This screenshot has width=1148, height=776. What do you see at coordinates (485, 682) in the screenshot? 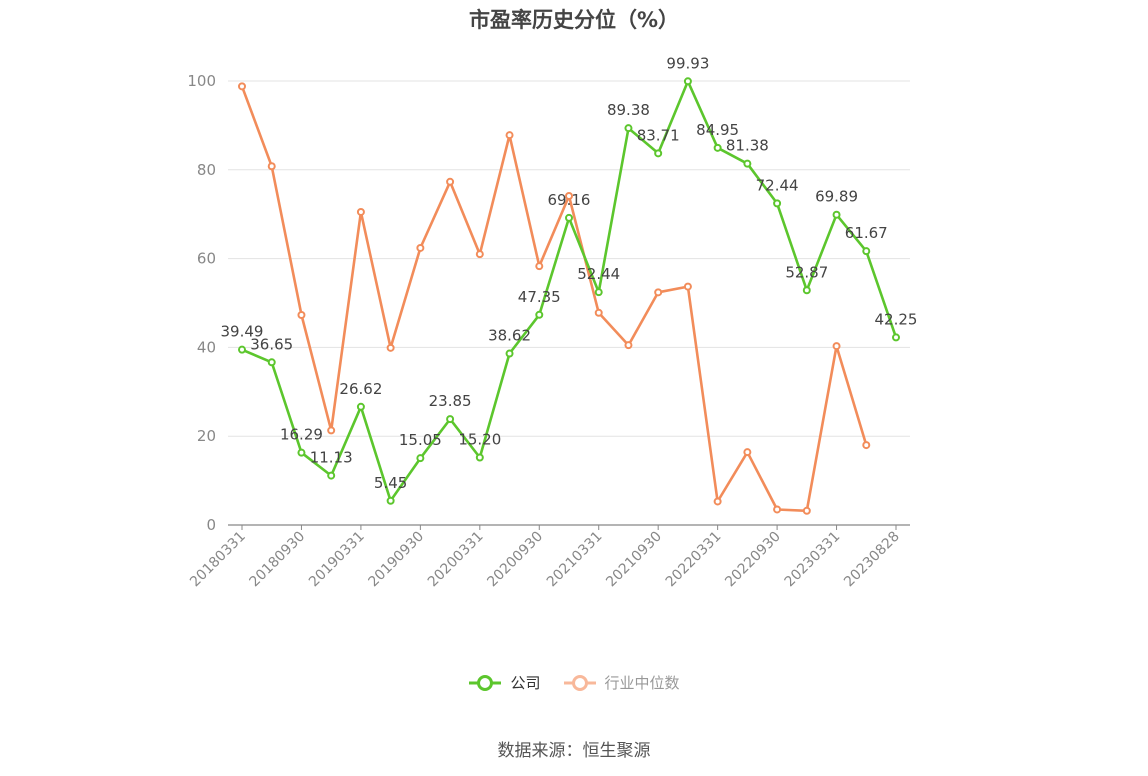
I see `legend-marker-company` at bounding box center [485, 682].